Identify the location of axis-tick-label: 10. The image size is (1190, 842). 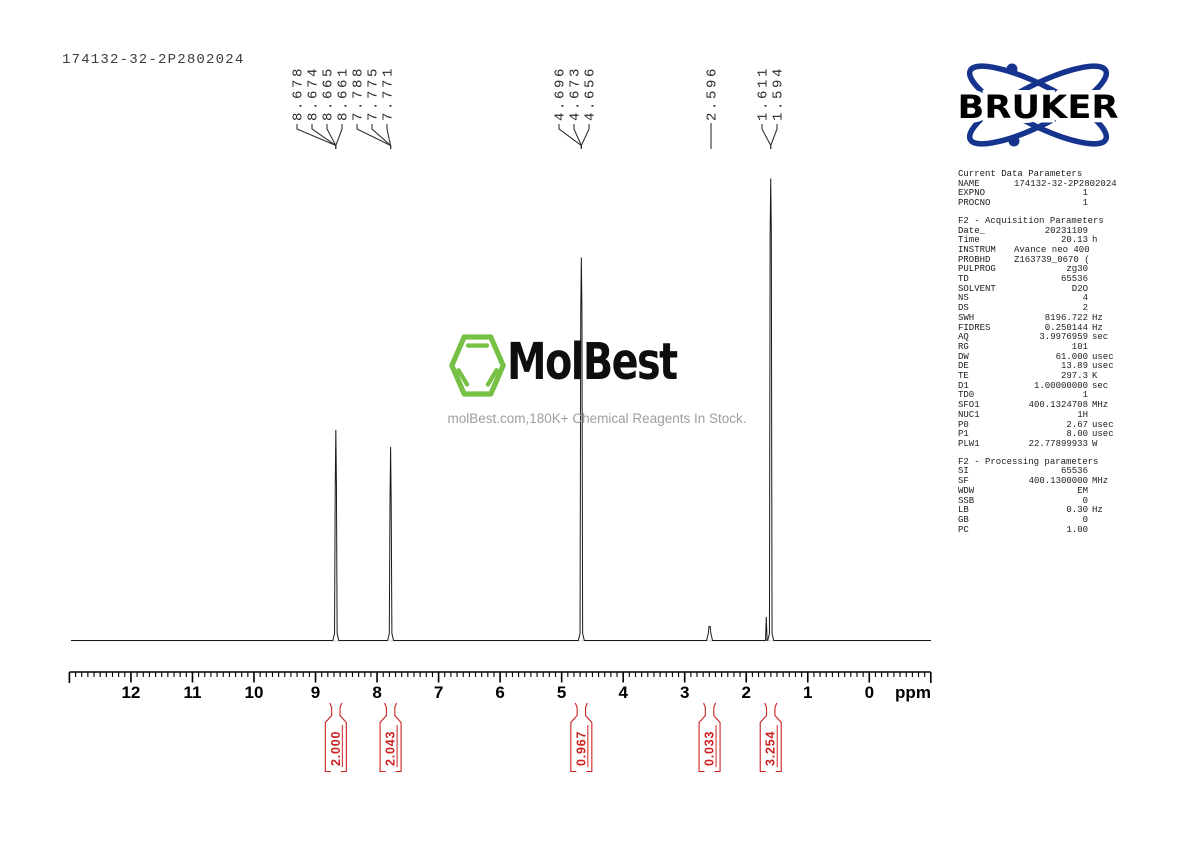
(254, 692).